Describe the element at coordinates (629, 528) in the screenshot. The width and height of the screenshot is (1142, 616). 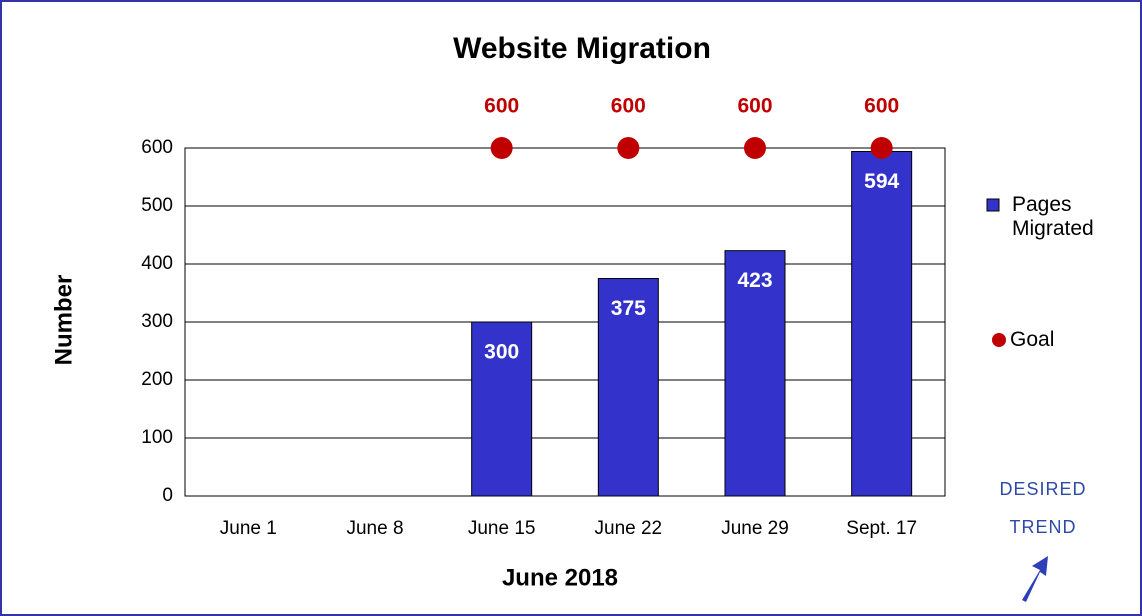
I see `x-tick-label: June 22` at that location.